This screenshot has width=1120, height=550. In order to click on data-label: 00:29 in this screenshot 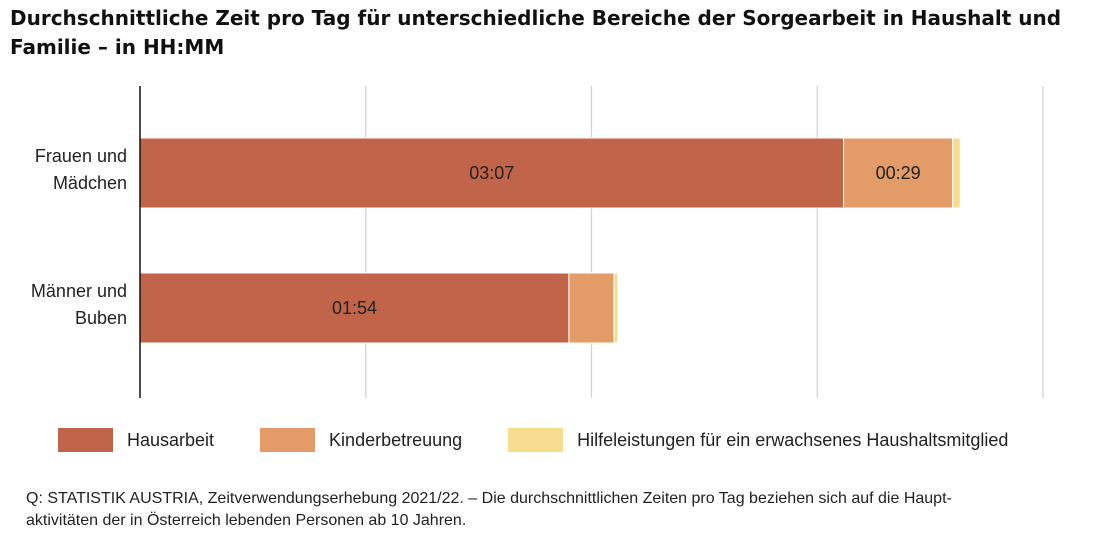, I will do `click(898, 173)`.